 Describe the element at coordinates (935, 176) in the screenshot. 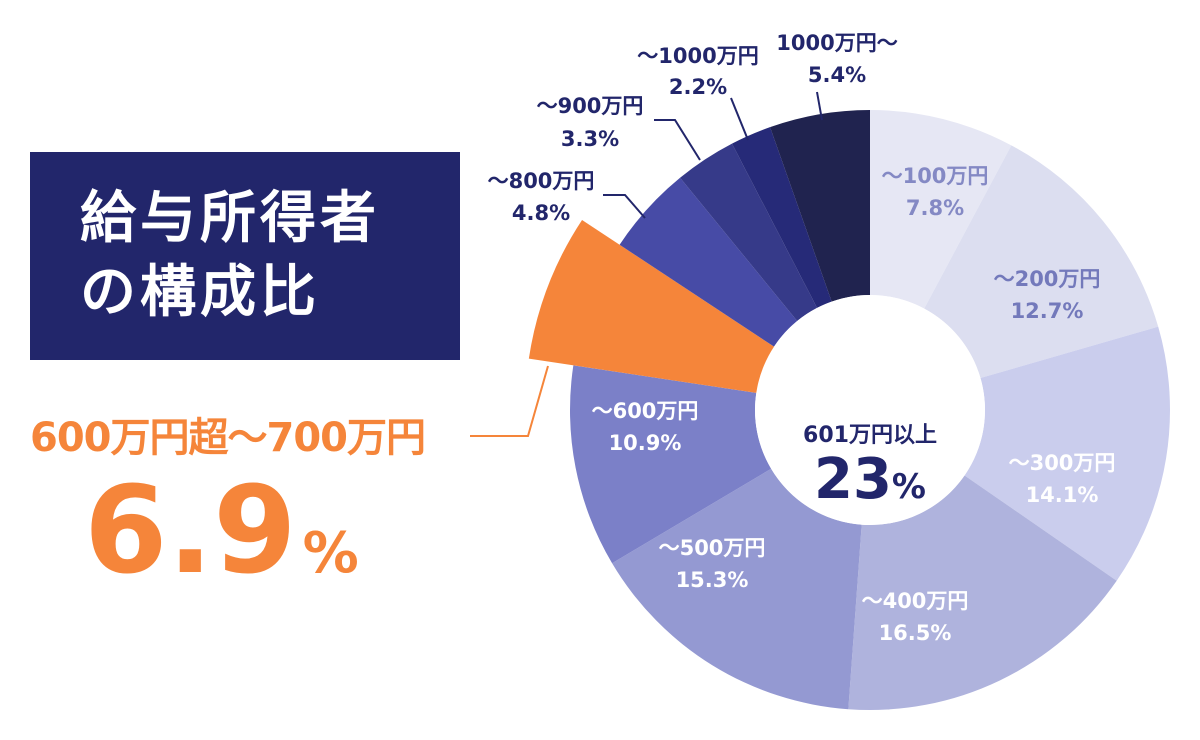

I see `slice-category-label: ～100万円` at that location.